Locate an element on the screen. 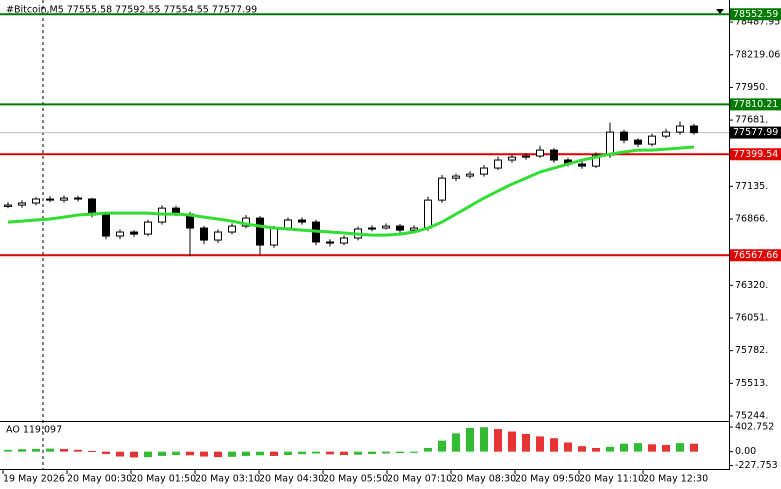  y-tick-label: 75244. is located at coordinates (751, 415).